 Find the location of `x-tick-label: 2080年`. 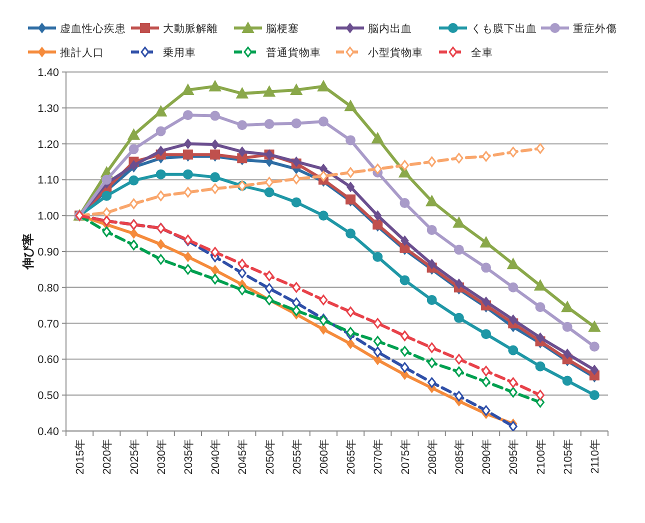

x-tick-label: 2080年 is located at coordinates (432, 456).